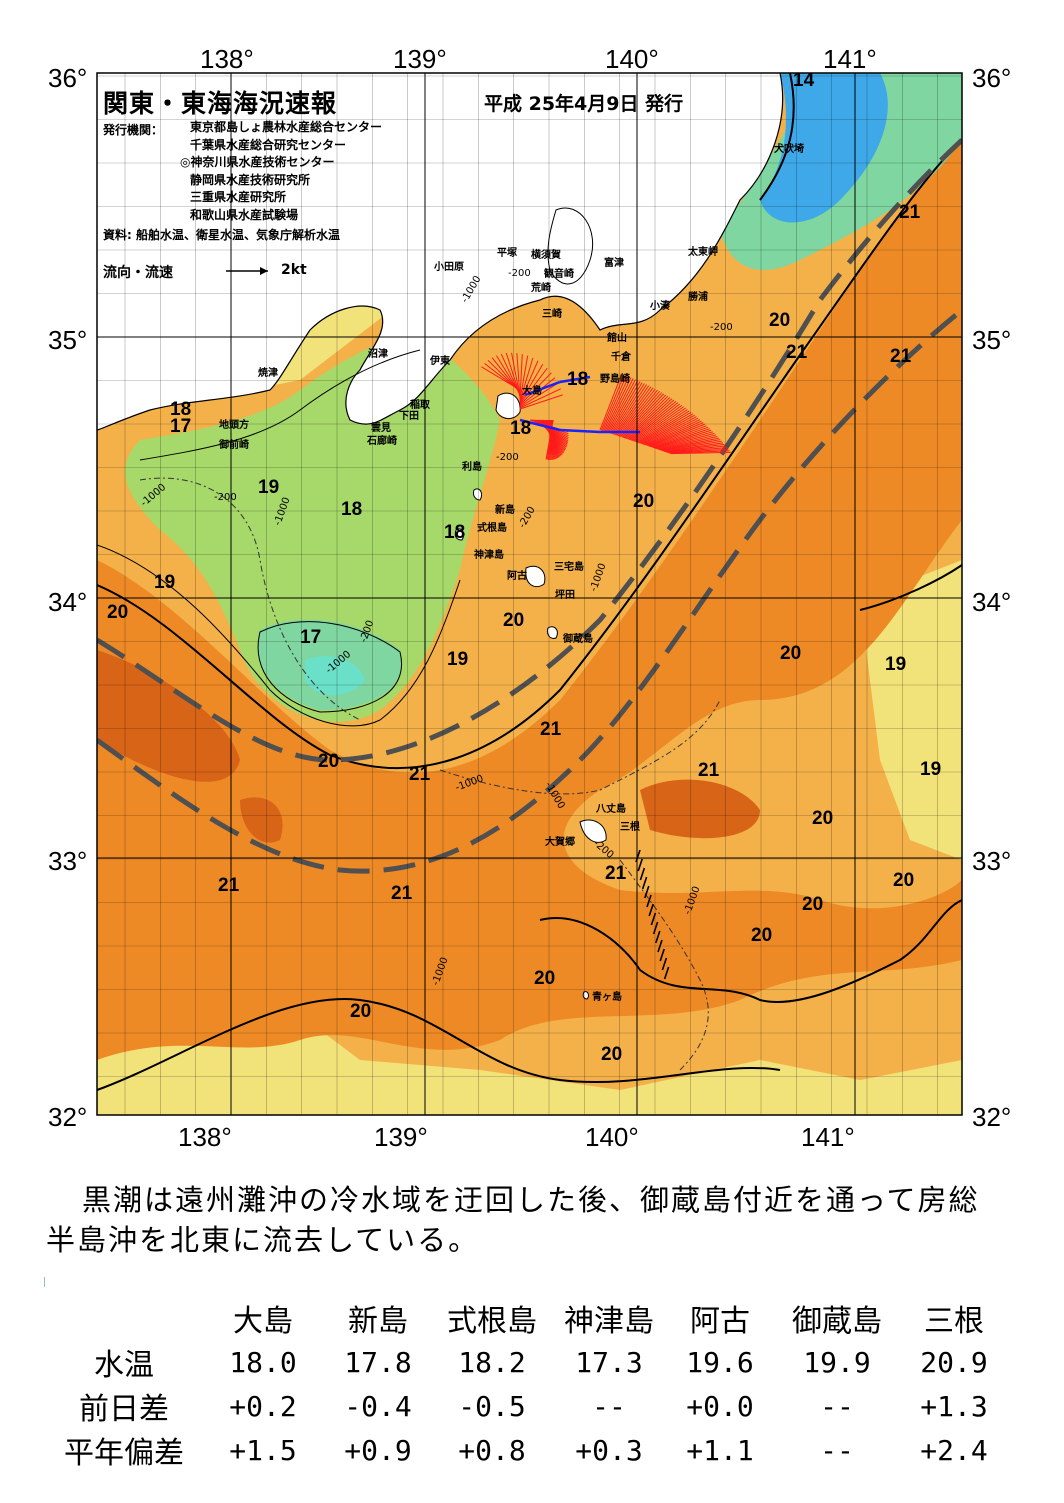 Image resolution: width=1064 pixels, height=1503 pixels. I want to click on publisher-label: 発行機関：, so click(133, 130).